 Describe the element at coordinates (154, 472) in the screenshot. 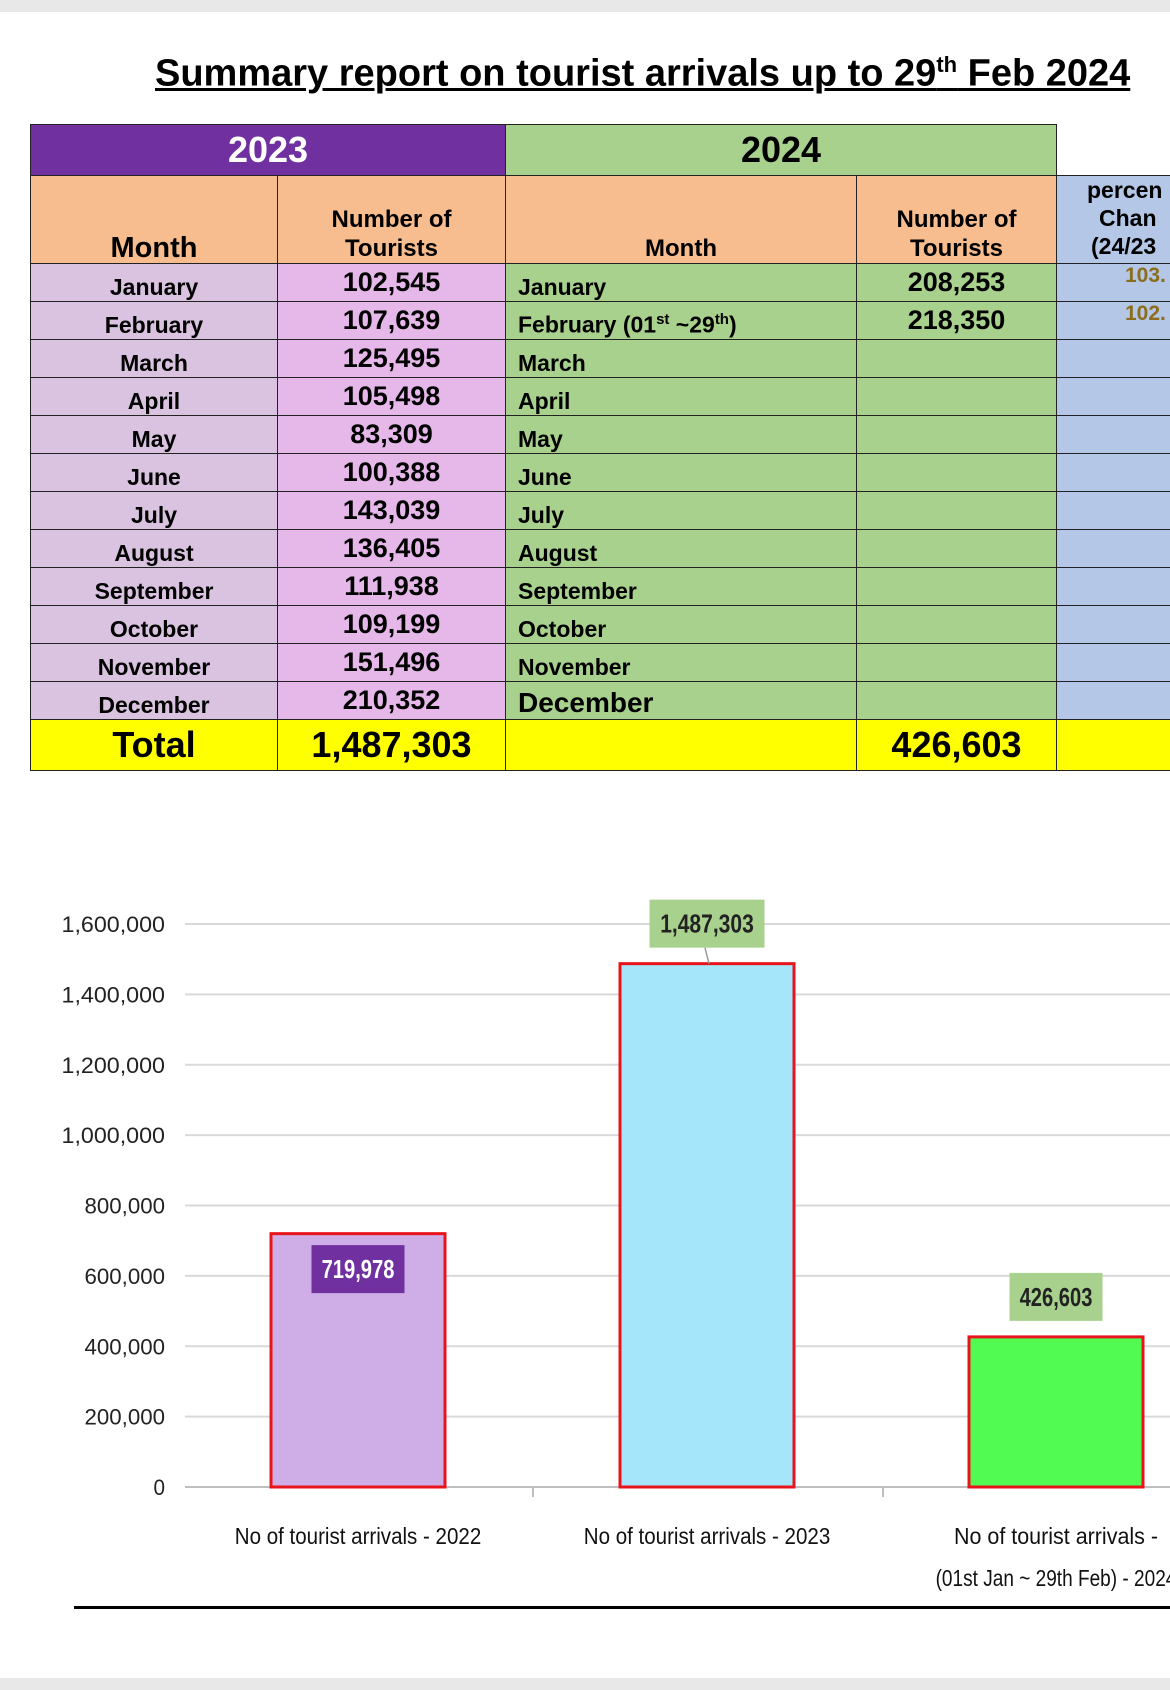

I see `month-2023-cell: June` at that location.